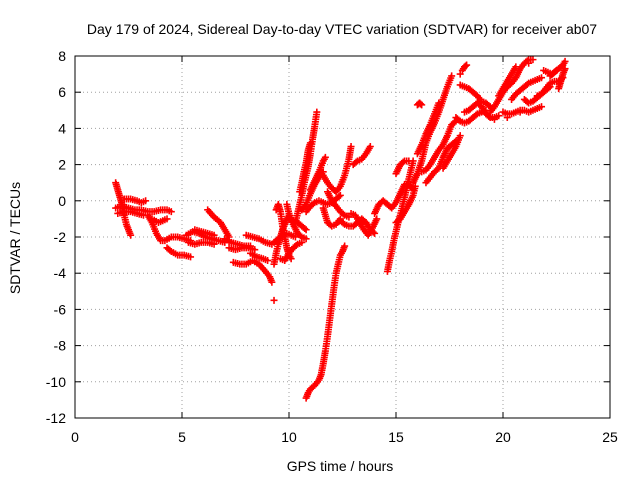 Image resolution: width=640 pixels, height=485 pixels. Describe the element at coordinates (56, 382) in the screenshot. I see `y-tick-label: -10` at that location.